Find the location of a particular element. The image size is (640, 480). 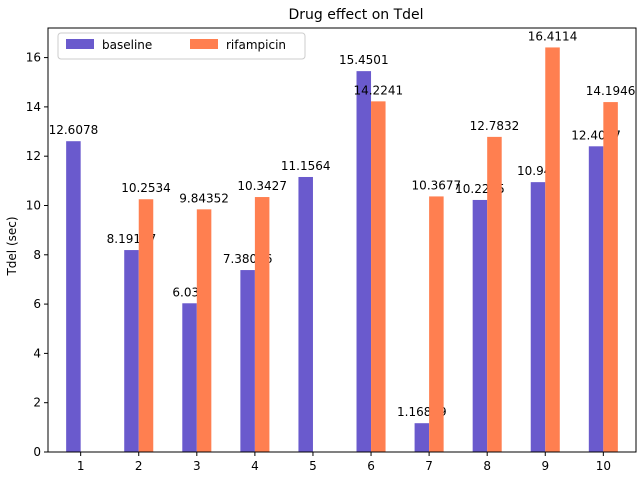

x-tick-label-8: 8 is located at coordinates (487, 466).